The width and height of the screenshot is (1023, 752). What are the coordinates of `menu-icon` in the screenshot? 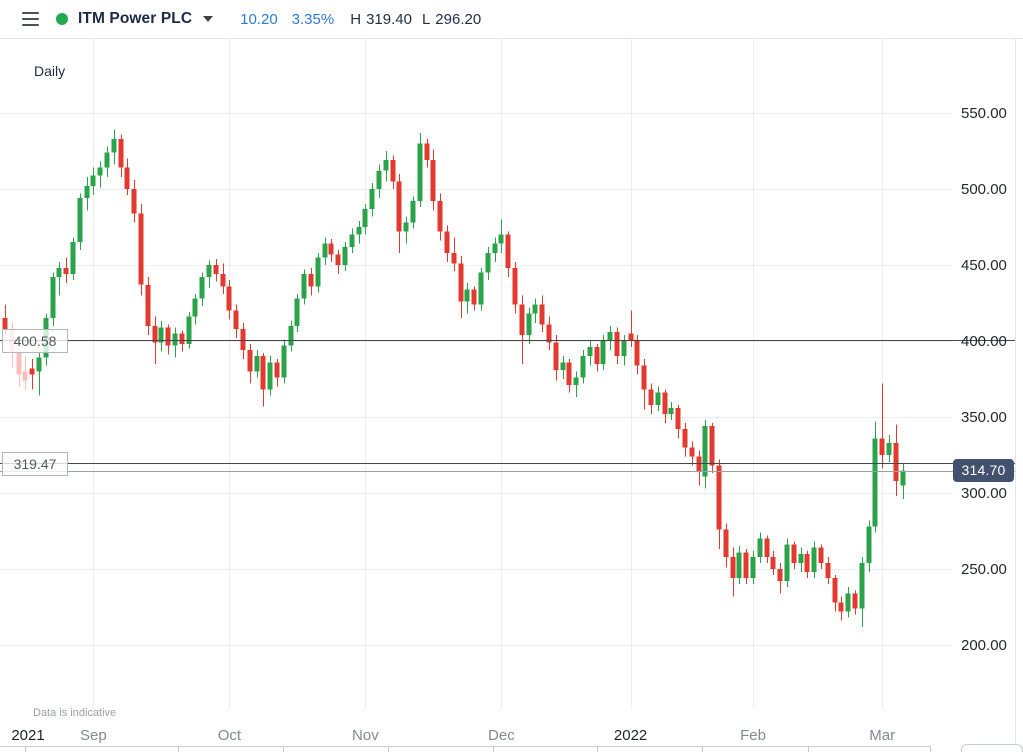 It's located at (30, 19).